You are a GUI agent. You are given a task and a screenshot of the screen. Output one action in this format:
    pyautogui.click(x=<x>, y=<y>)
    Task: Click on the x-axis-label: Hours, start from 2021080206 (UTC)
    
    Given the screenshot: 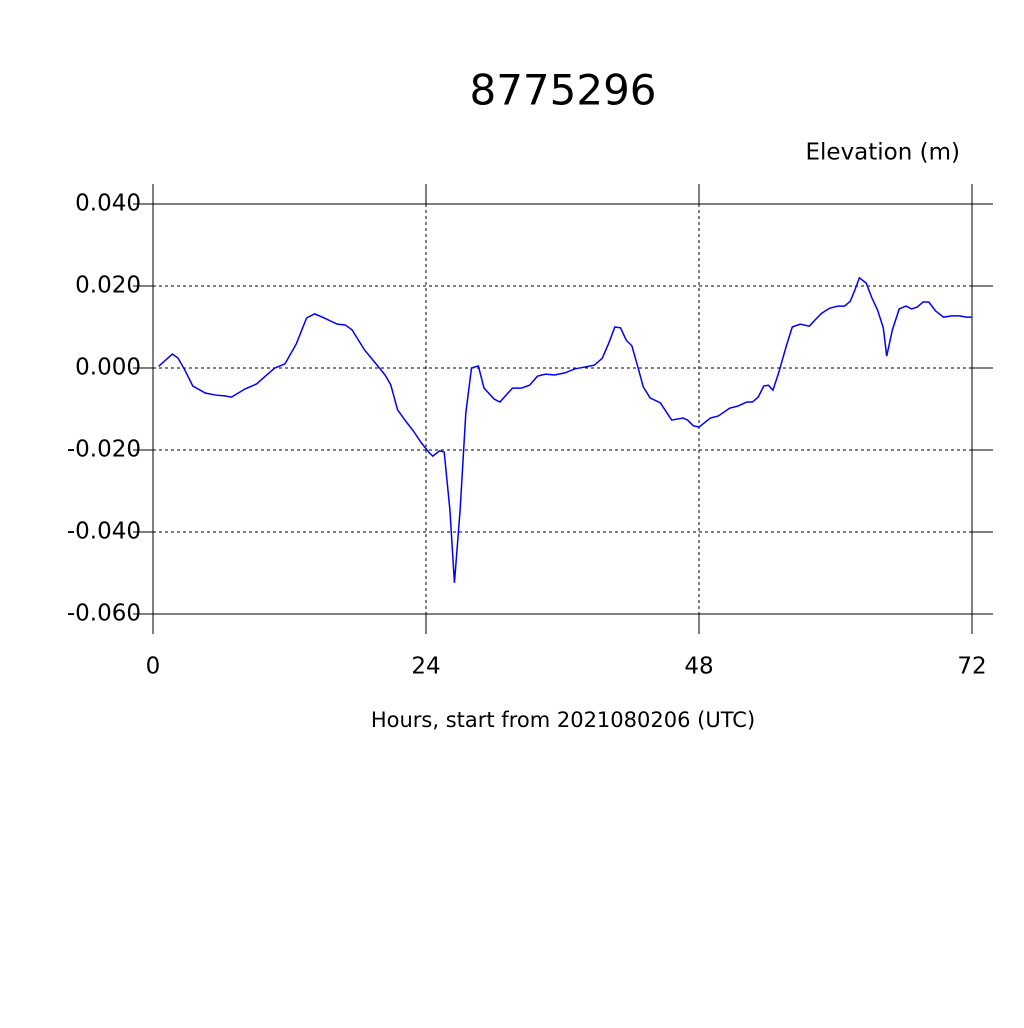 What is the action you would take?
    pyautogui.click(x=563, y=720)
    